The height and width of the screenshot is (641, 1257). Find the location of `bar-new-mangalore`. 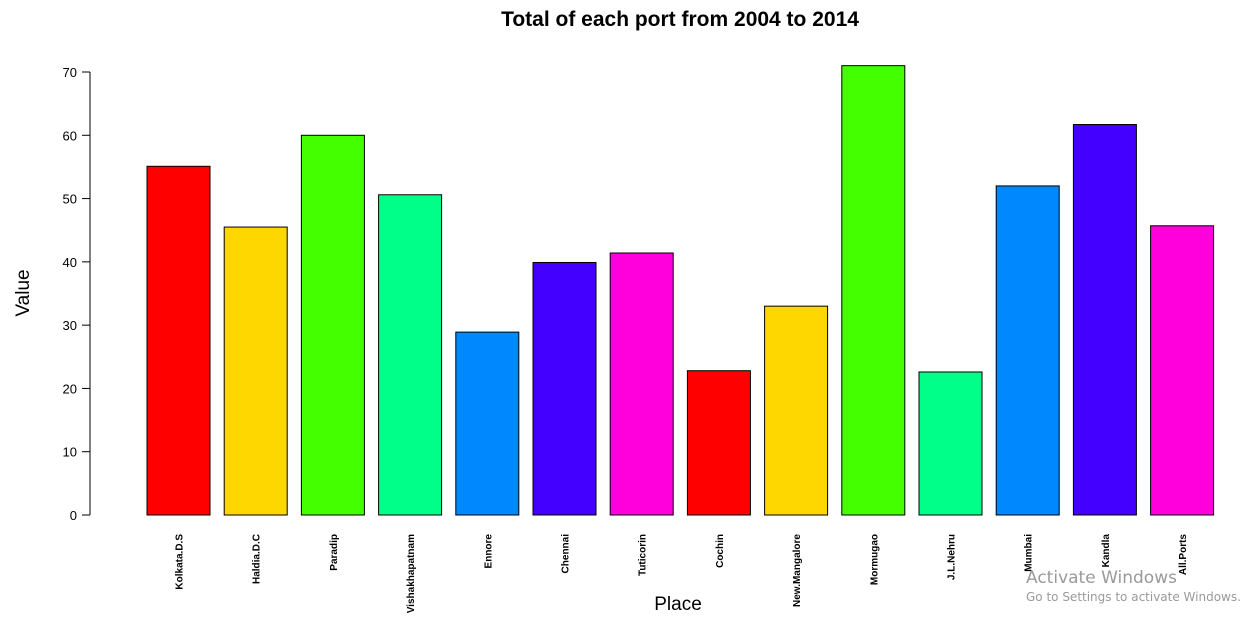

bar-new-mangalore is located at coordinates (796, 410).